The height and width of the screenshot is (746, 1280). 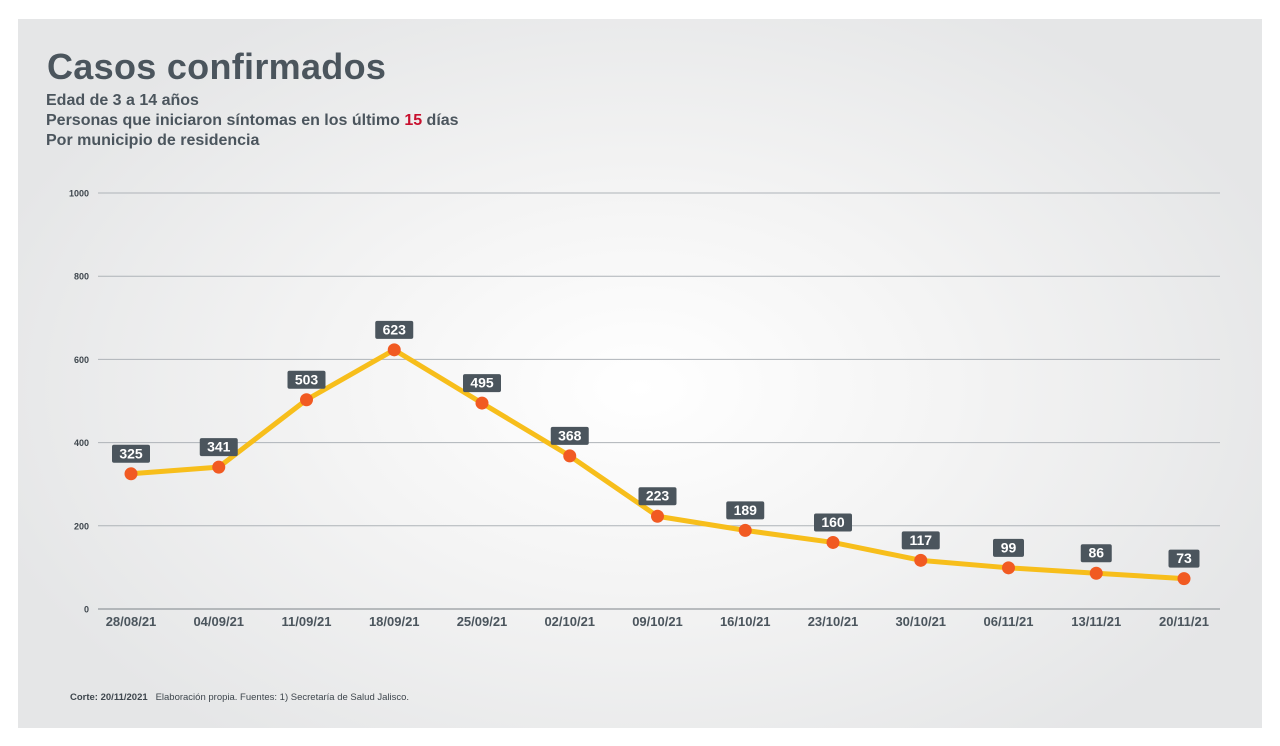 I want to click on data-label: 160, so click(x=833, y=522).